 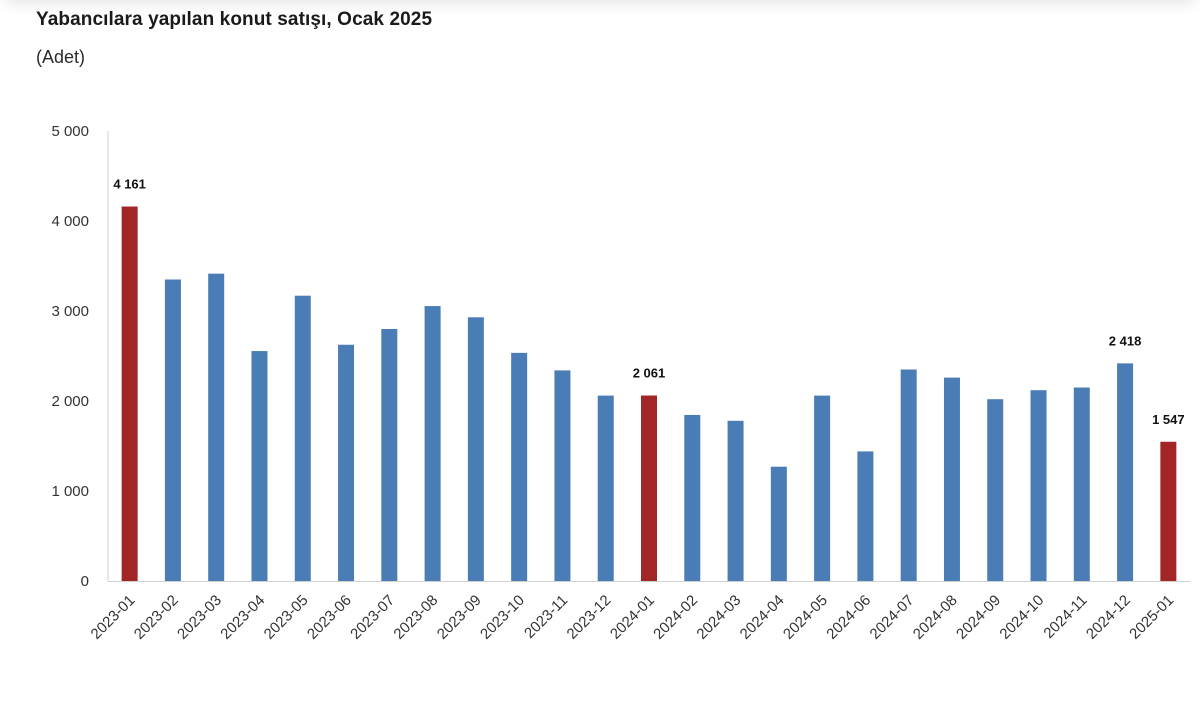 I want to click on y-tick-label: 5 000, so click(x=70, y=131).